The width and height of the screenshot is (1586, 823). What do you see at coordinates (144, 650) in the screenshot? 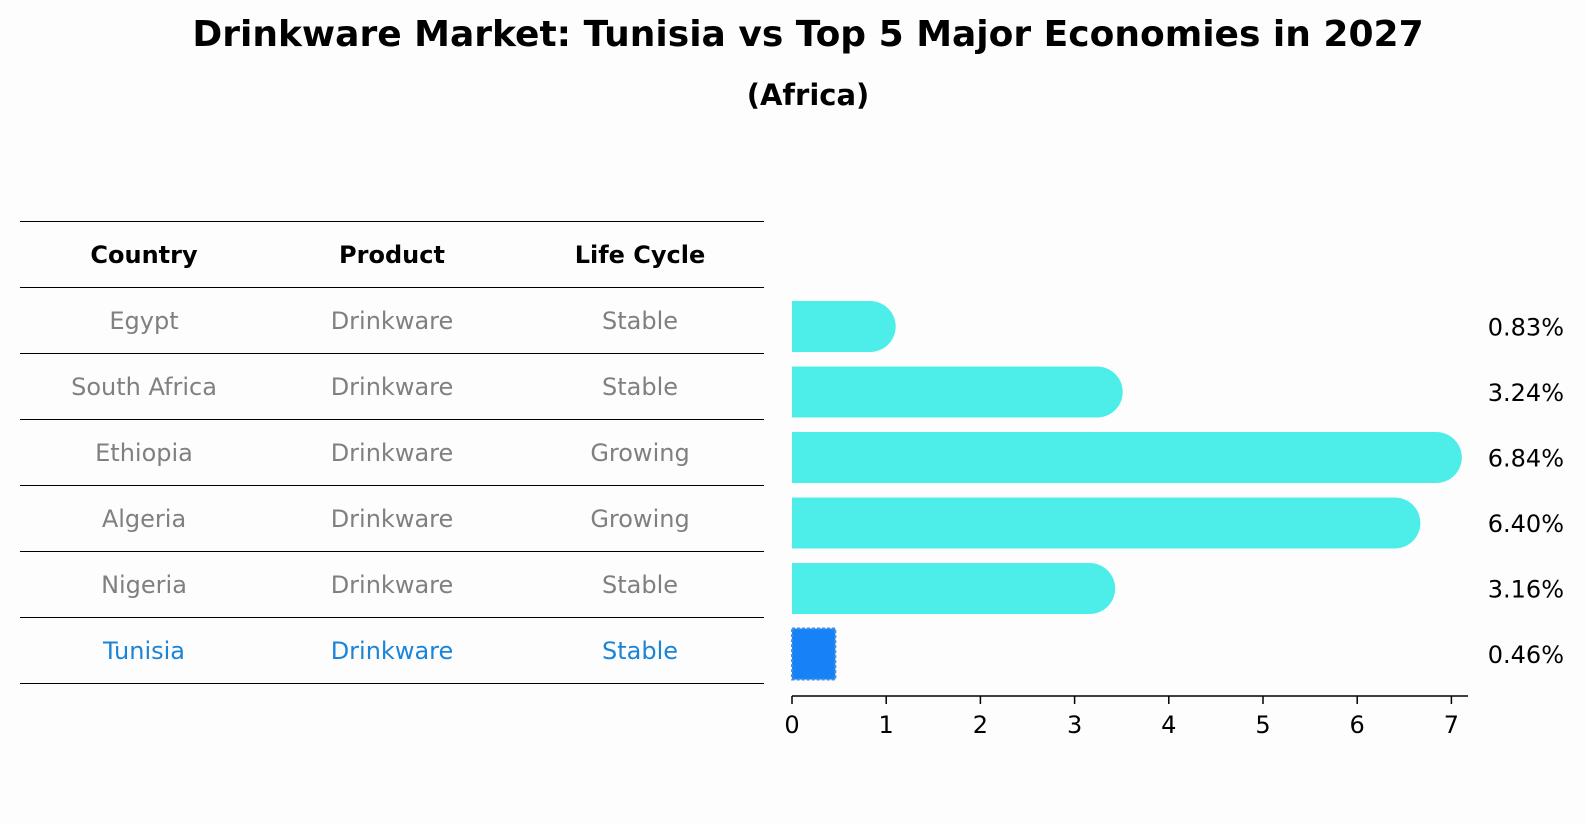
I see `cell-country: Tunisia` at bounding box center [144, 650].